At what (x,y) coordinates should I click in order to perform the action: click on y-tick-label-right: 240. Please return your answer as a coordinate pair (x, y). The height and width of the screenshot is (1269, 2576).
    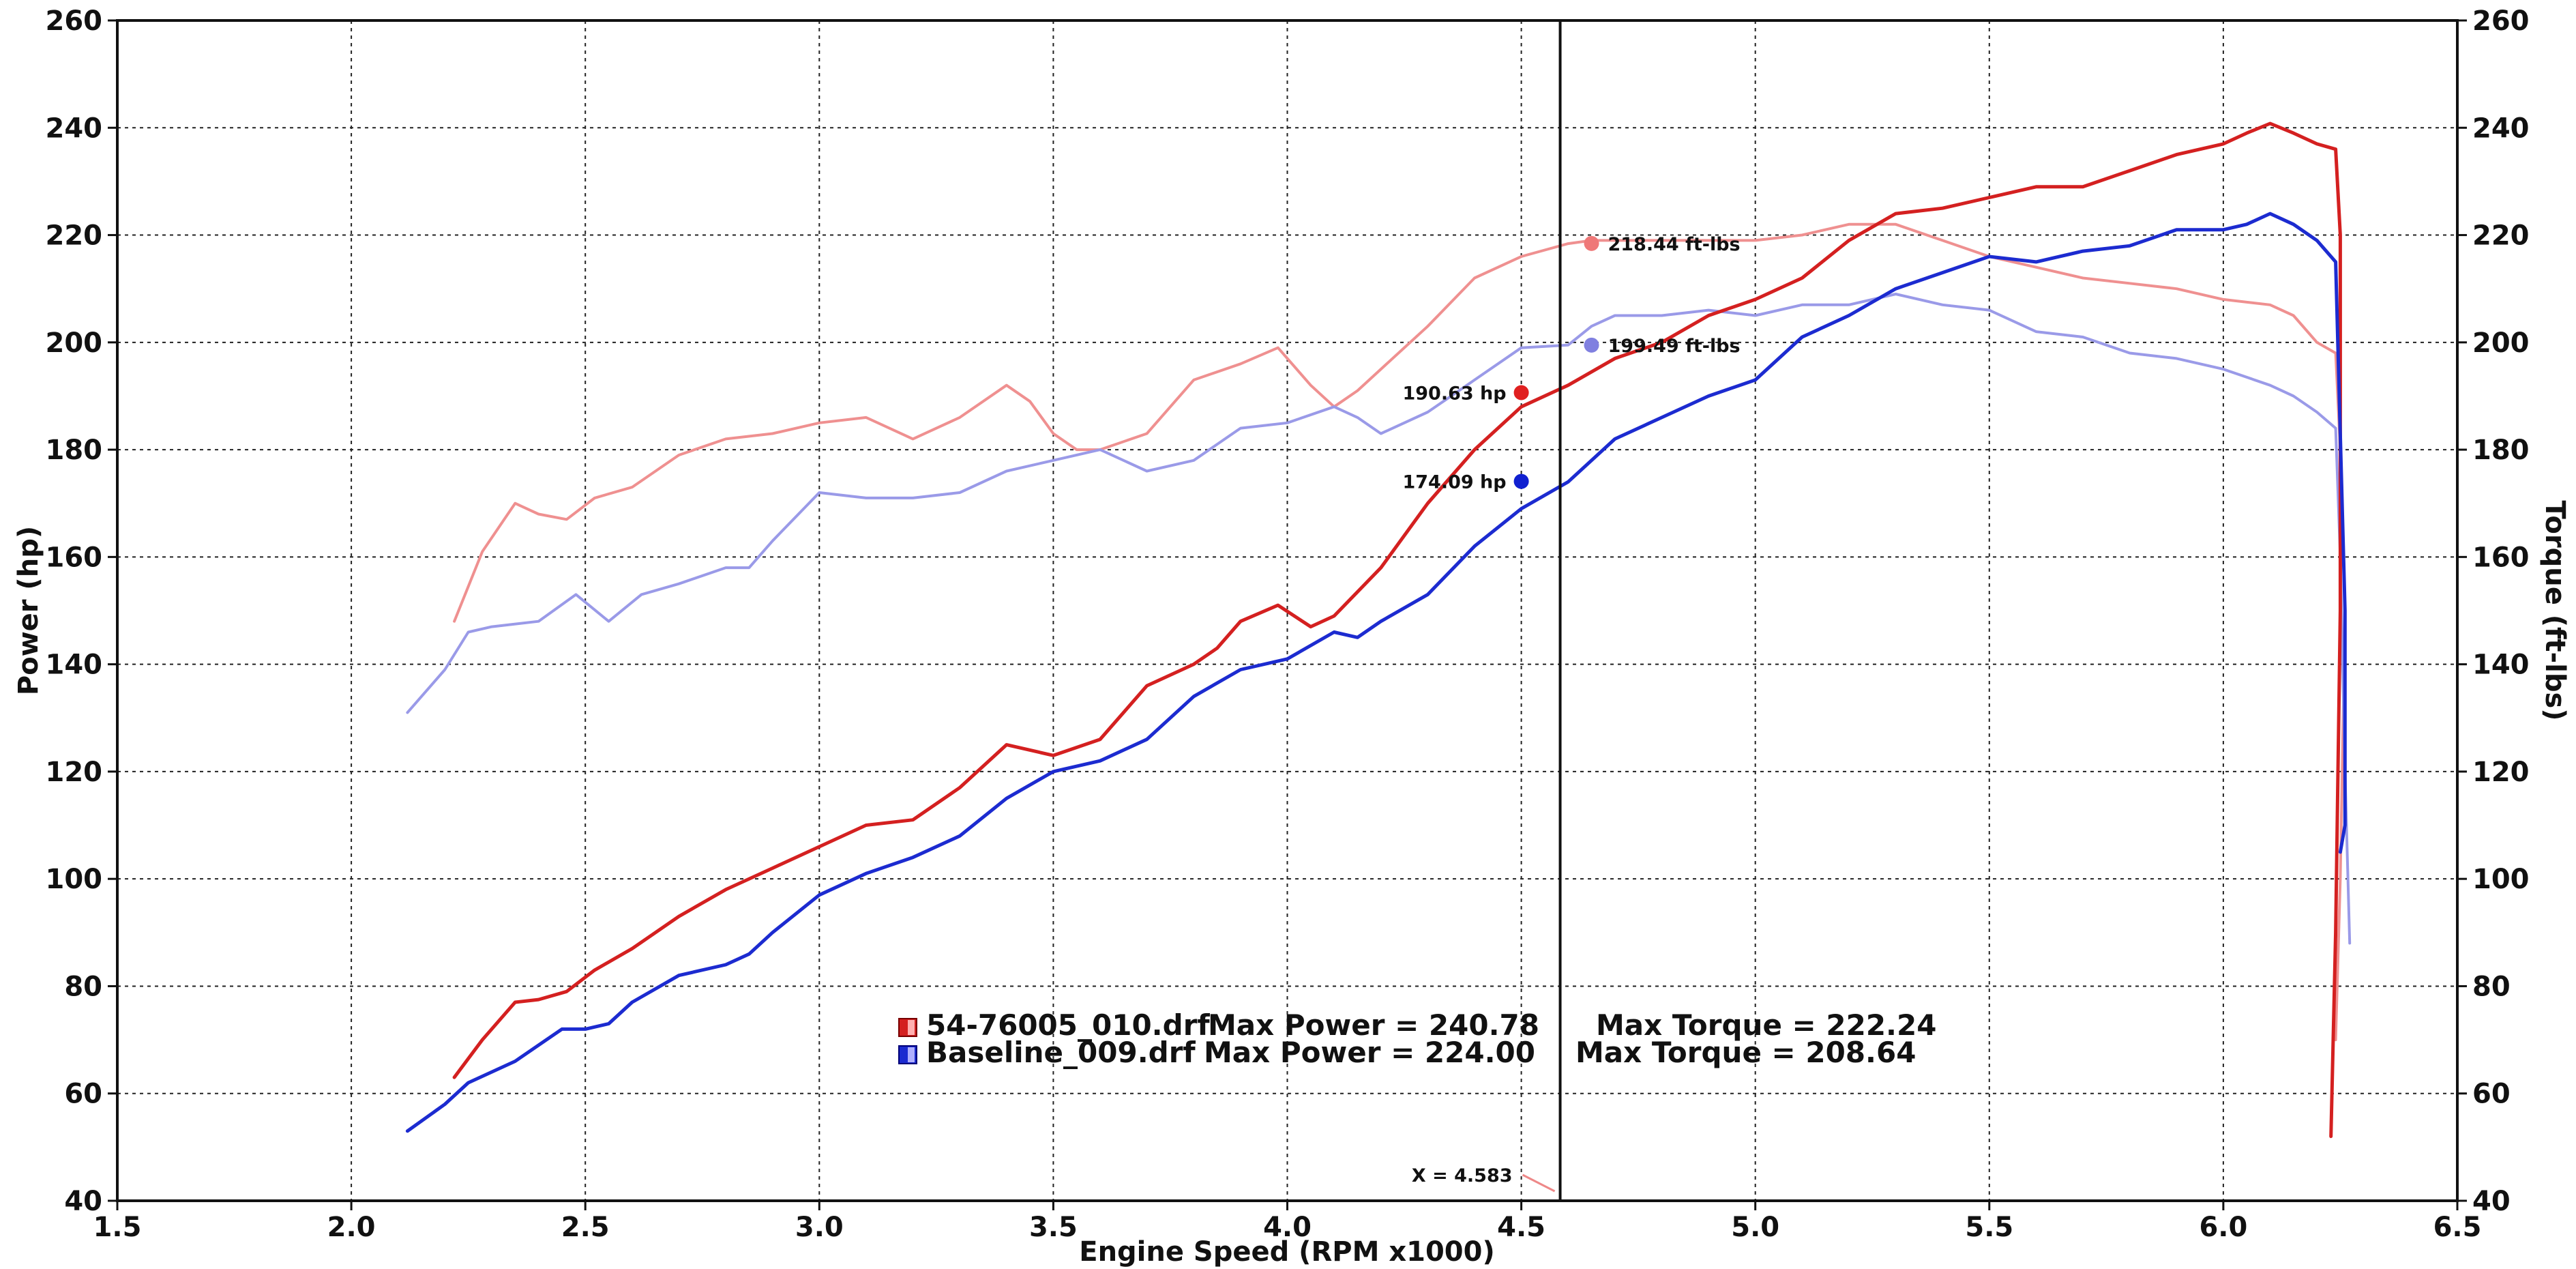
    Looking at the image, I should click on (2501, 128).